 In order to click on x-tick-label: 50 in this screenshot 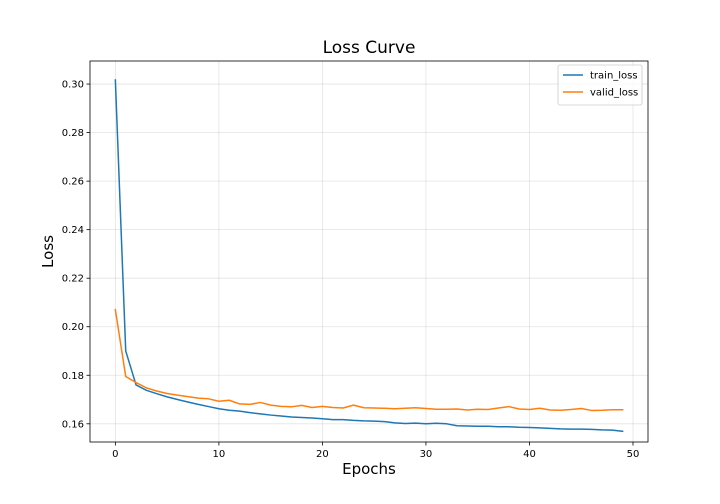, I will do `click(633, 454)`.